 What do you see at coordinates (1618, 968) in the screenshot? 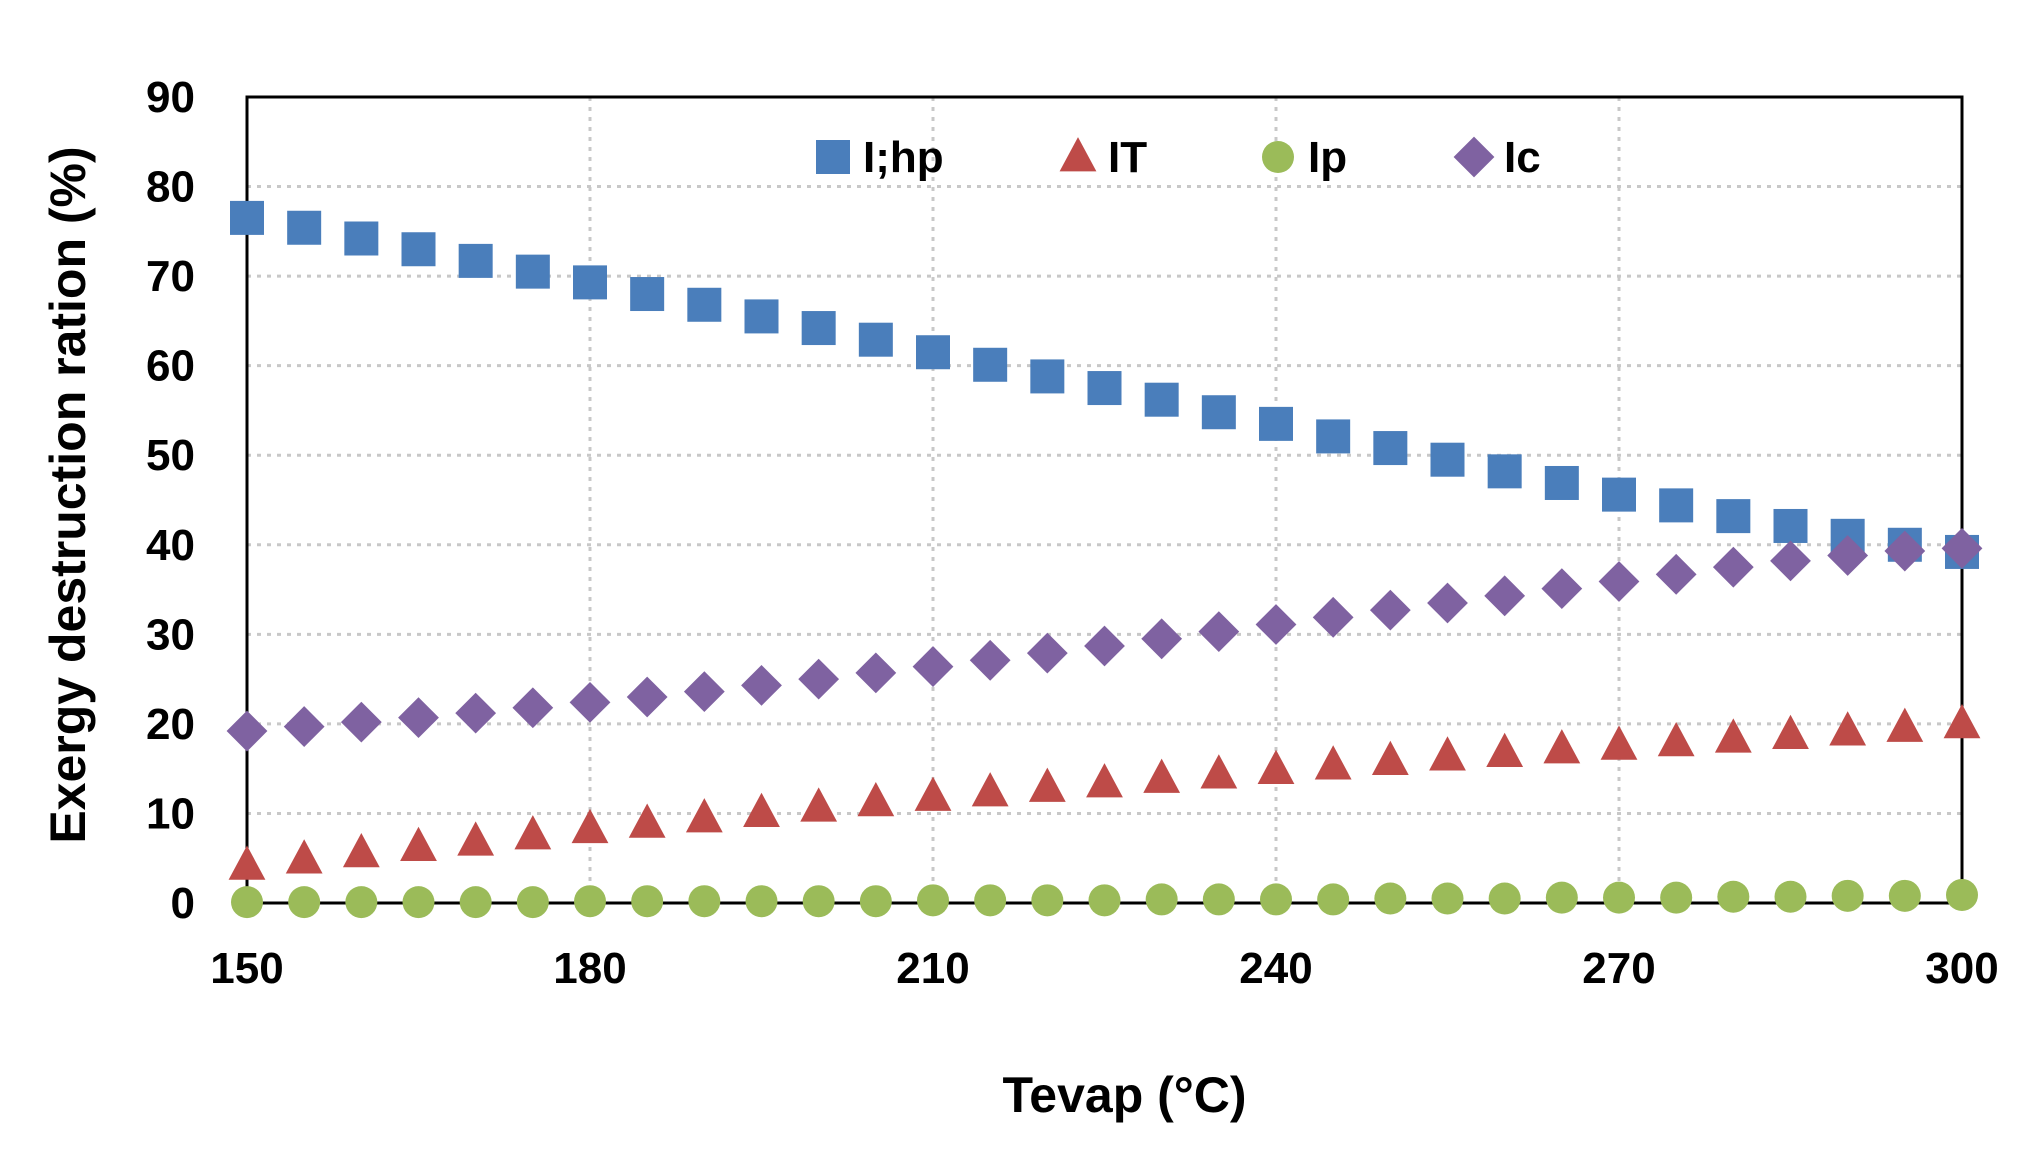
I see `x-tick-label: 270` at bounding box center [1618, 968].